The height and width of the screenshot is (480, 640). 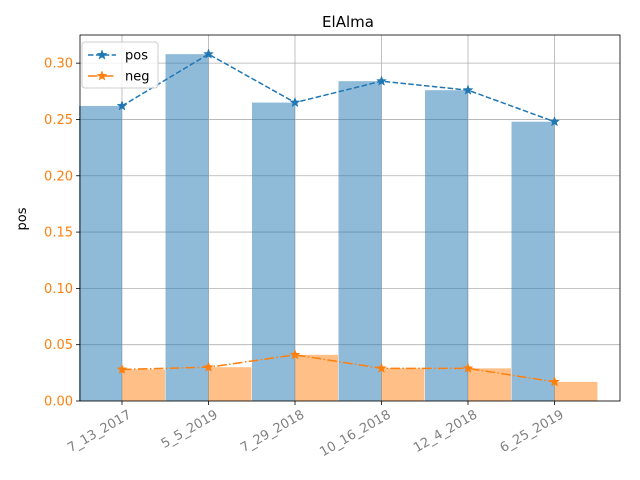 What do you see at coordinates (120, 65) in the screenshot?
I see `legend: pos neg` at bounding box center [120, 65].